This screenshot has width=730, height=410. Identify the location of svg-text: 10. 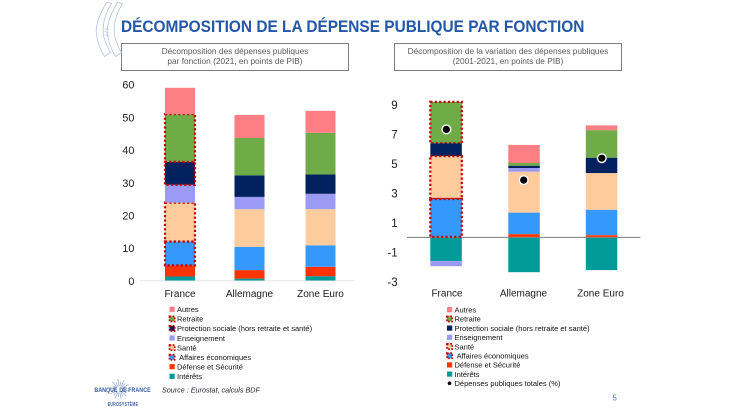
(128, 249).